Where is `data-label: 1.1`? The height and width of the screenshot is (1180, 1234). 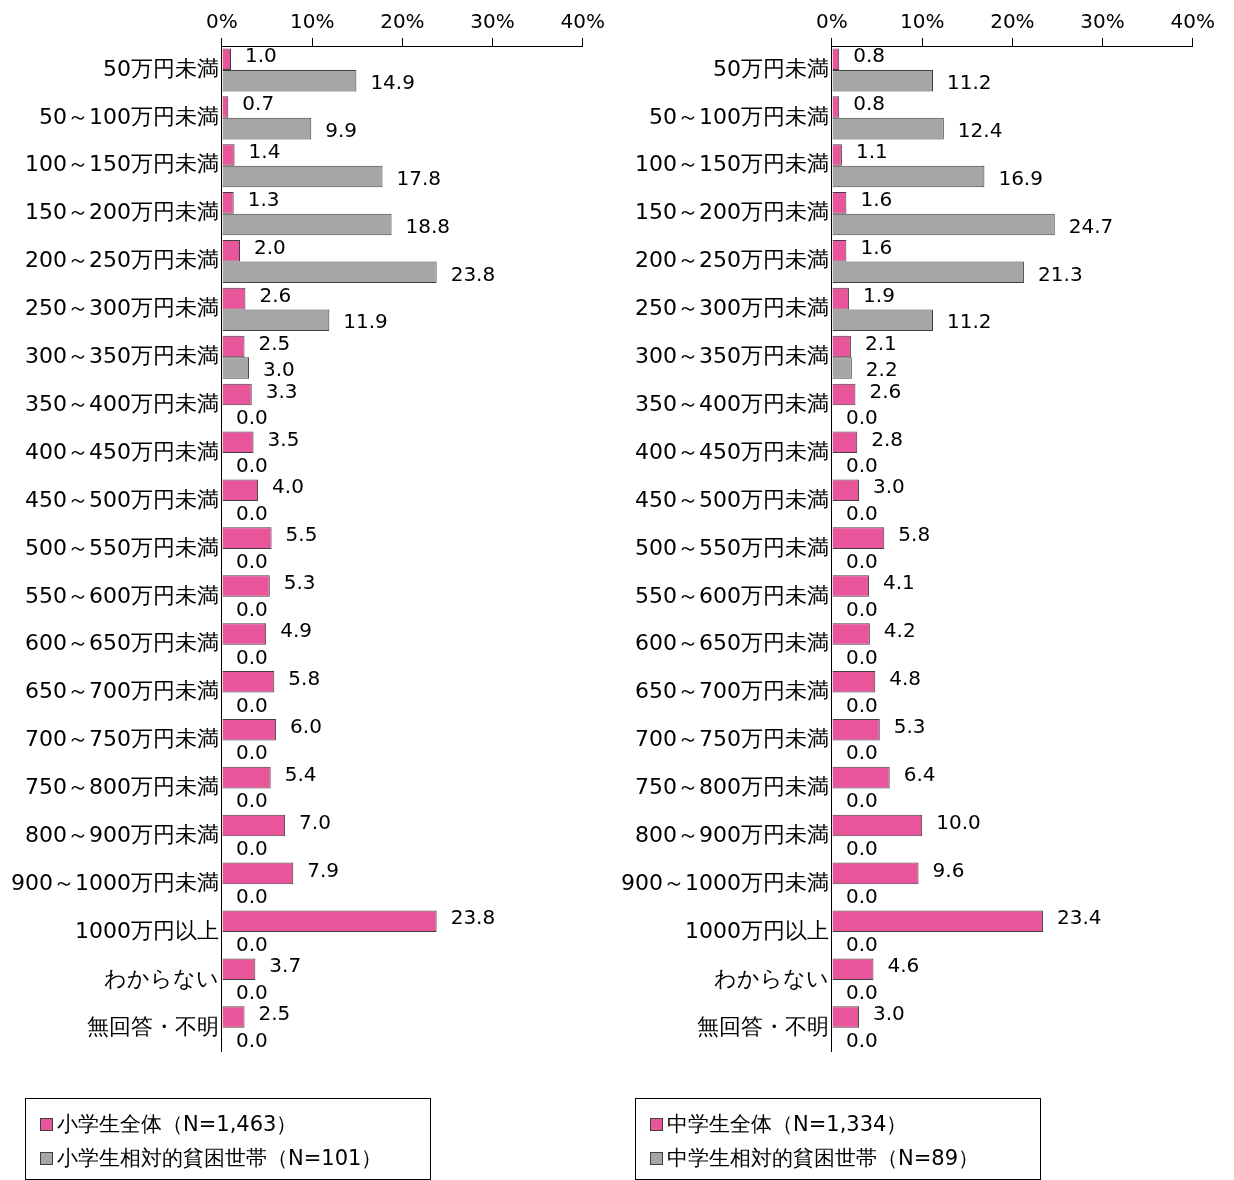 data-label: 1.1 is located at coordinates (871, 151).